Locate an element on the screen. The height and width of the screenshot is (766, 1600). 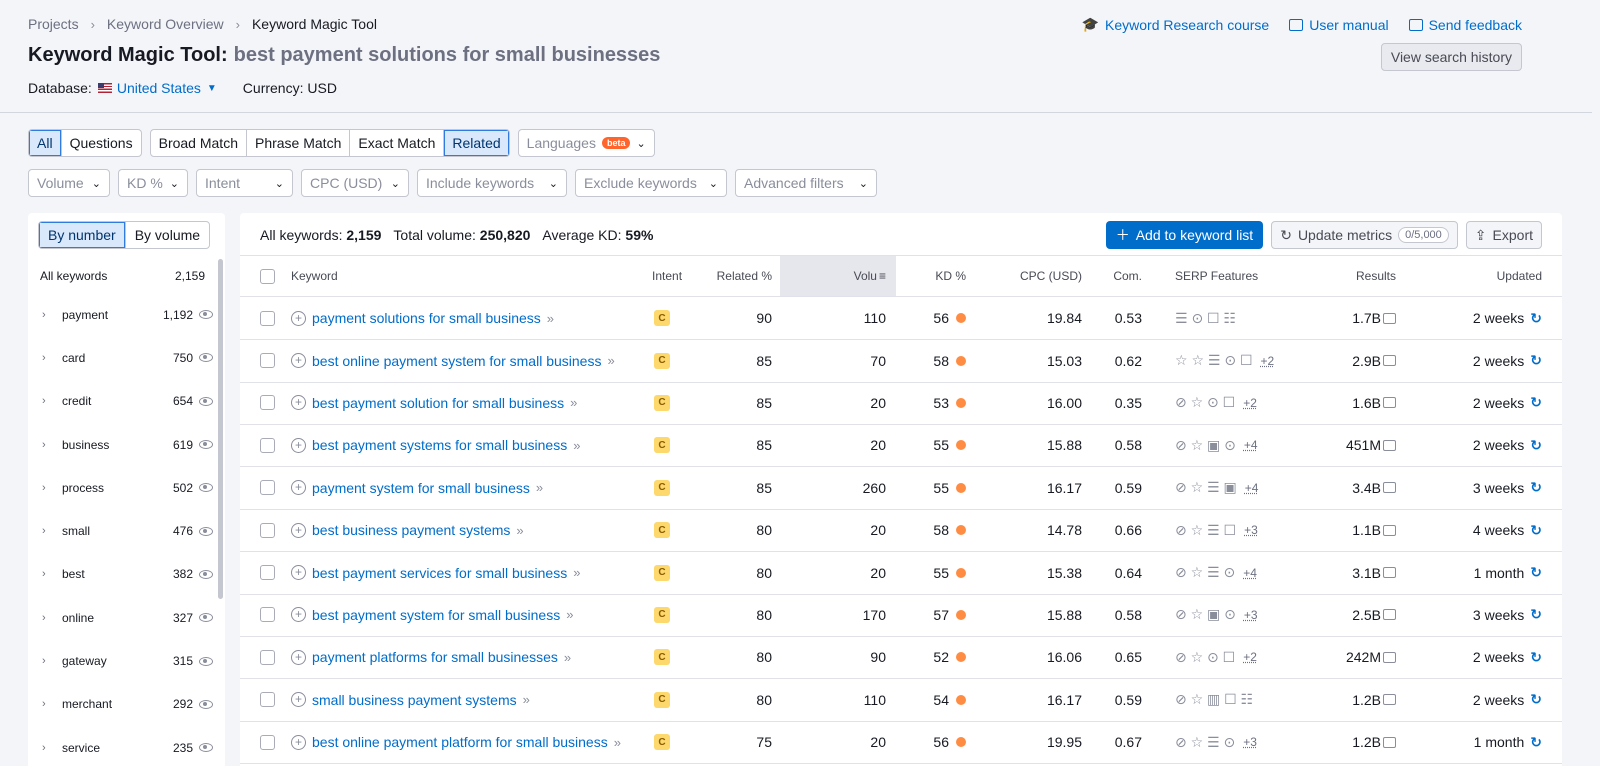
kd-filter: KD % ⌄ is located at coordinates (153, 183).